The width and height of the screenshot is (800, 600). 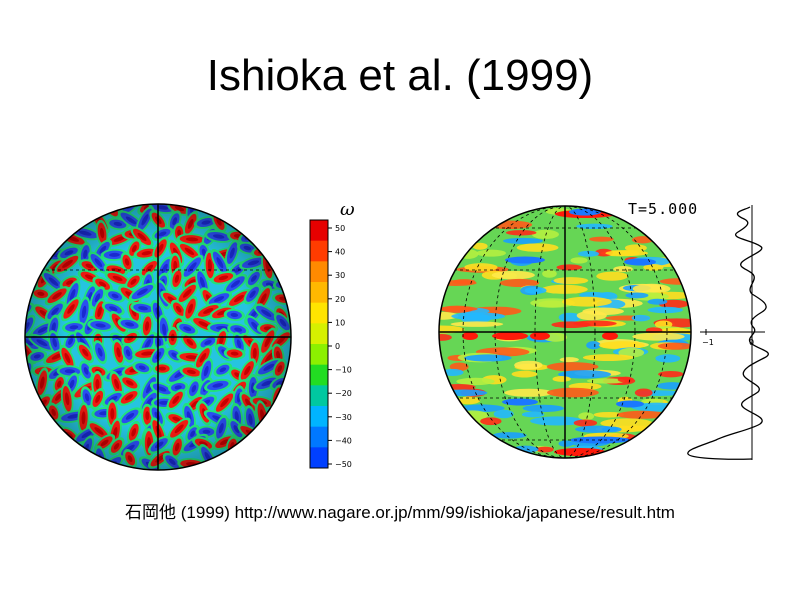 I want to click on profile-plot: T=5.000 −1 0, so click(x=698, y=330).